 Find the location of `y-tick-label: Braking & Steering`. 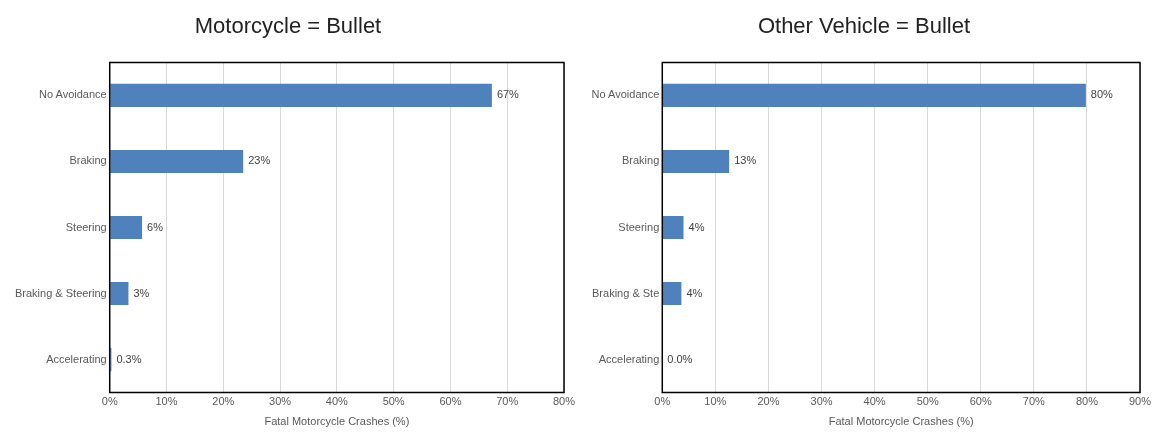

y-tick-label: Braking & Steering is located at coordinates (61, 292).